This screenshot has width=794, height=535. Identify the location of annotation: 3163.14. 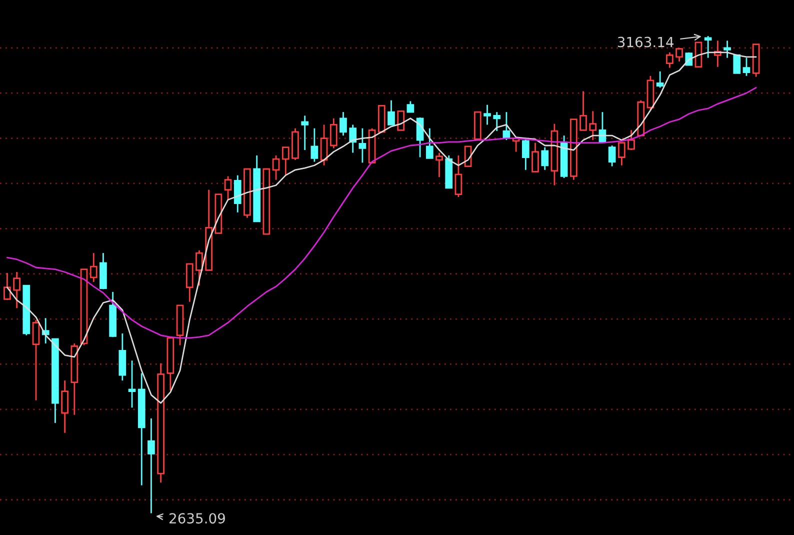
(646, 42).